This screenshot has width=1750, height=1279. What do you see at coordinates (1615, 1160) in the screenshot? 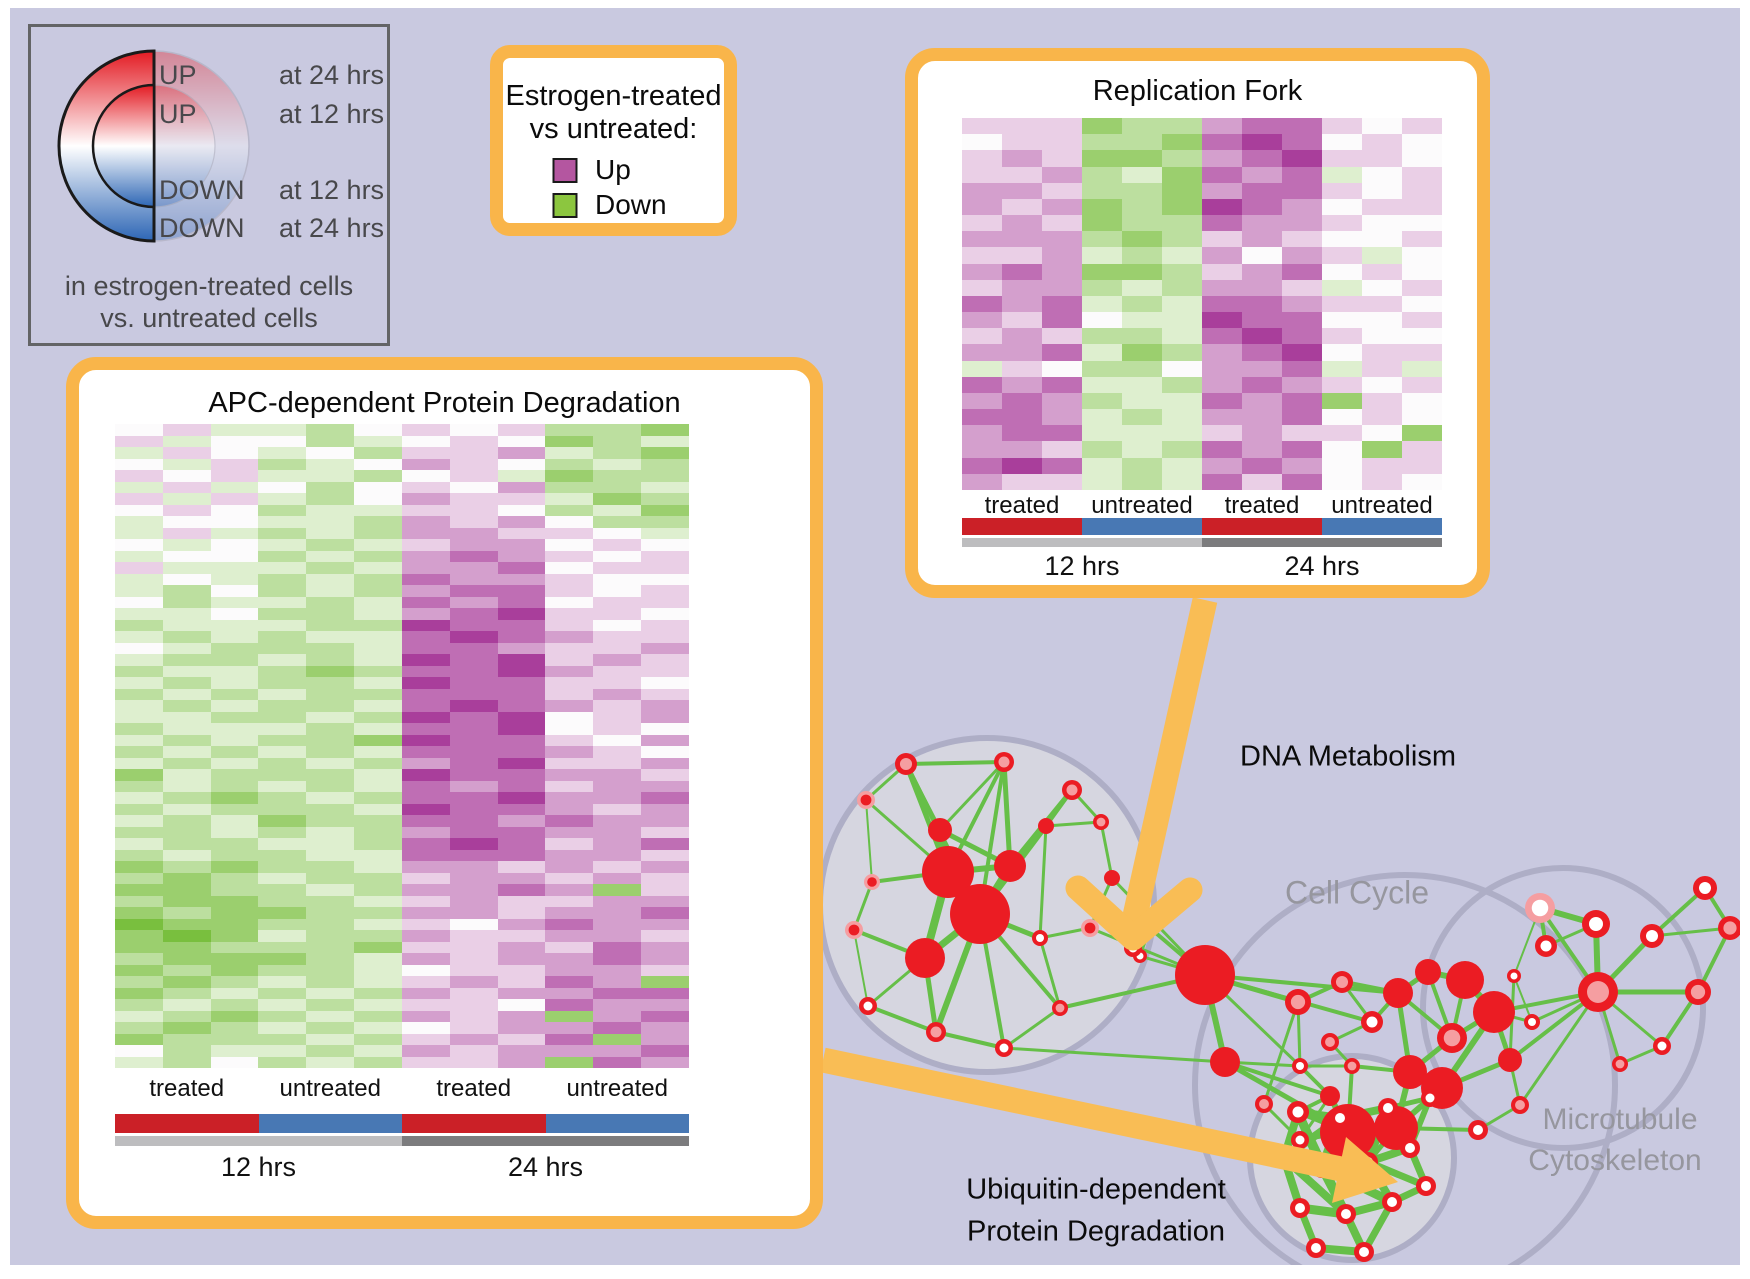
I see `microtubule-label-line2: Cytoskeleton` at bounding box center [1615, 1160].